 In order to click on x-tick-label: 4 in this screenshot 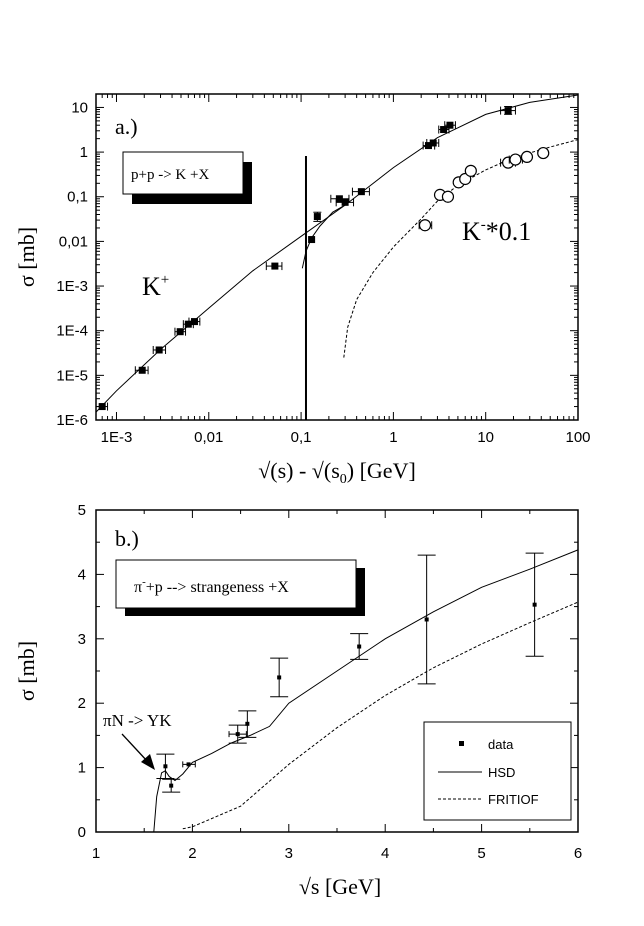, I will do `click(385, 853)`.